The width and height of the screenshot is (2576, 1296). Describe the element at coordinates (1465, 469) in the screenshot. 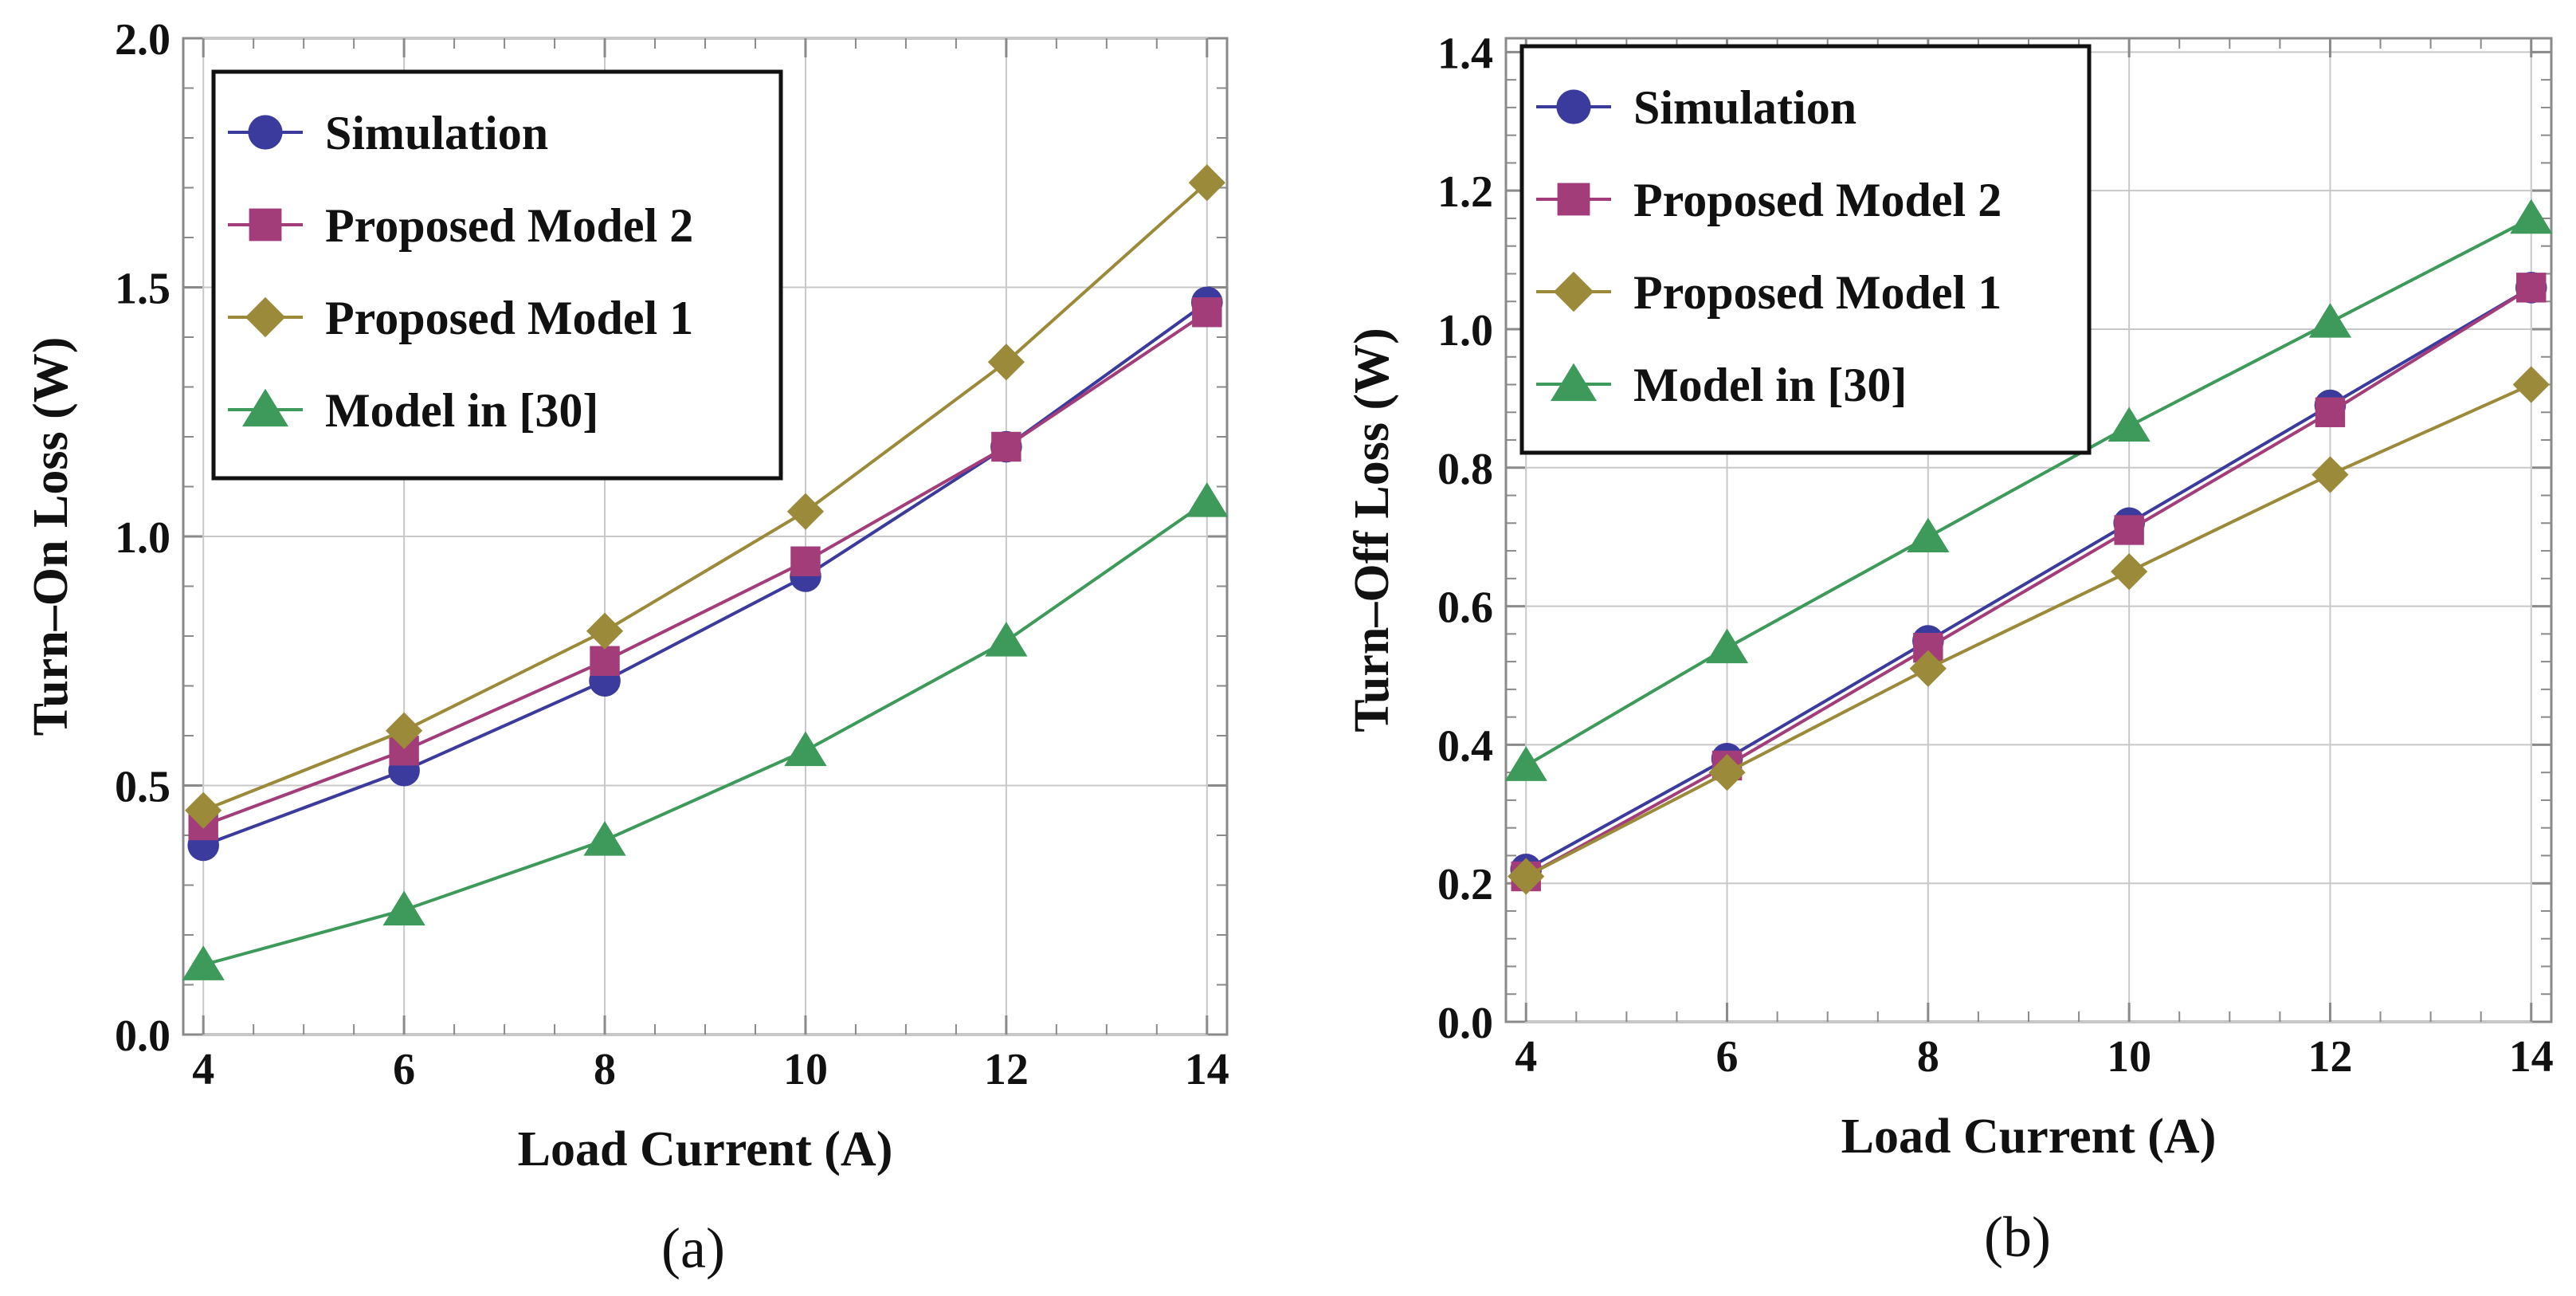

I see `y-tick-label: 0.8` at that location.